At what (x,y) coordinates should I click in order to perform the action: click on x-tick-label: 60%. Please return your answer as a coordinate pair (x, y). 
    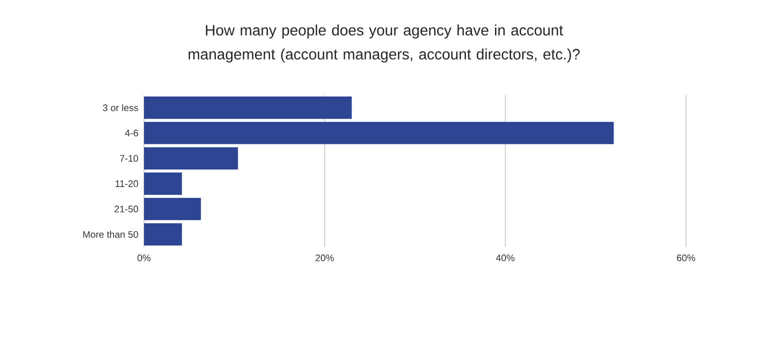
    Looking at the image, I should click on (686, 258).